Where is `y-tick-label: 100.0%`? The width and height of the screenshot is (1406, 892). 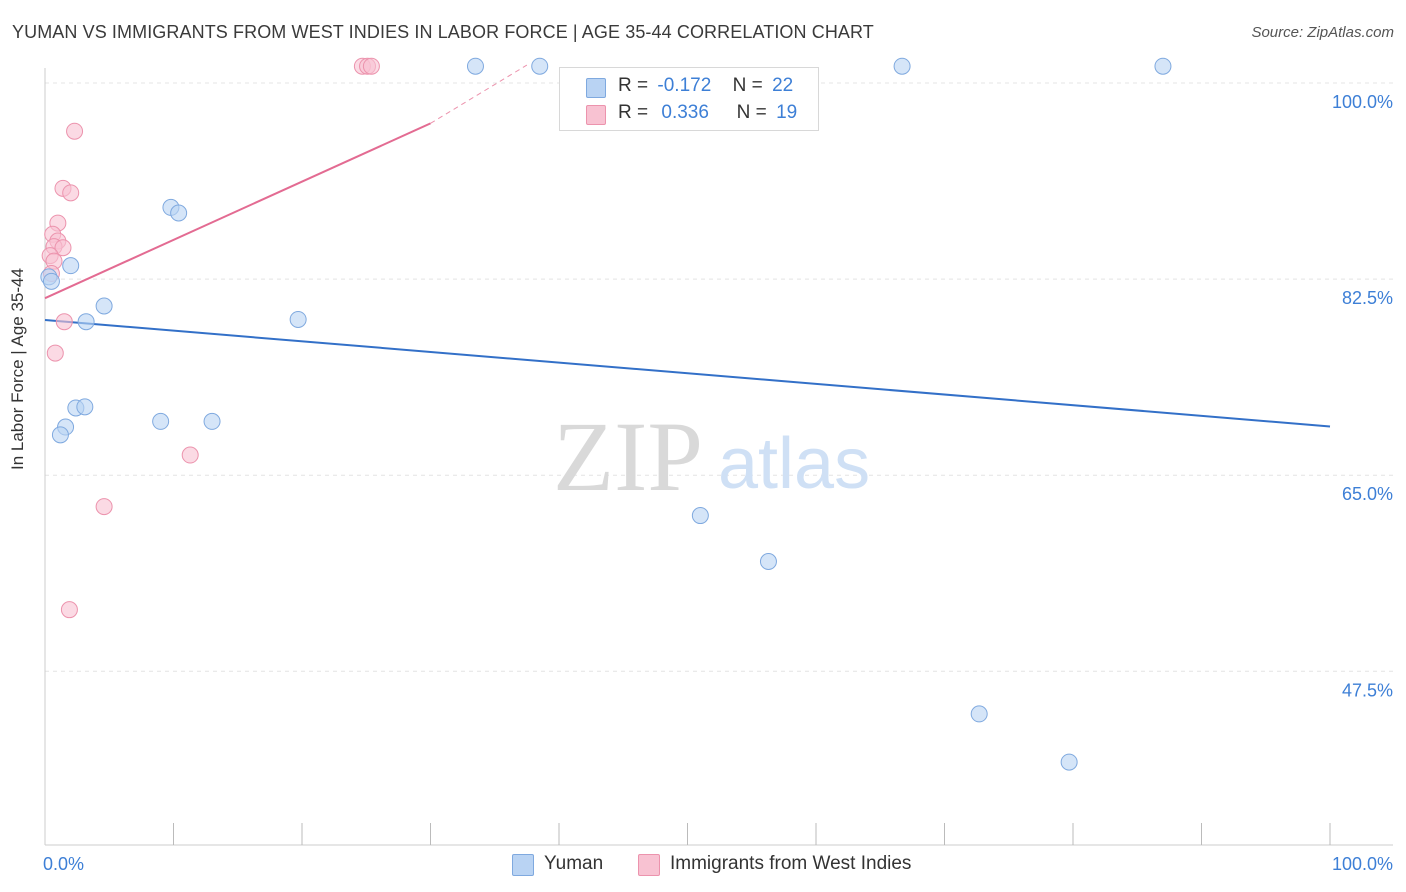
y-tick-label: 100.0% is located at coordinates (1362, 102).